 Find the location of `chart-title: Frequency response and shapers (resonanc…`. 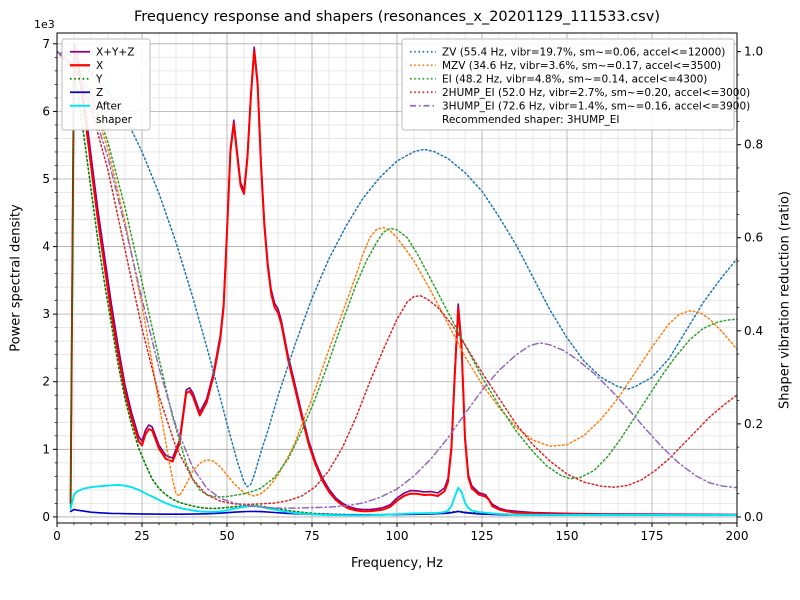

chart-title: Frequency response and shapers (resonanc… is located at coordinates (397, 17).